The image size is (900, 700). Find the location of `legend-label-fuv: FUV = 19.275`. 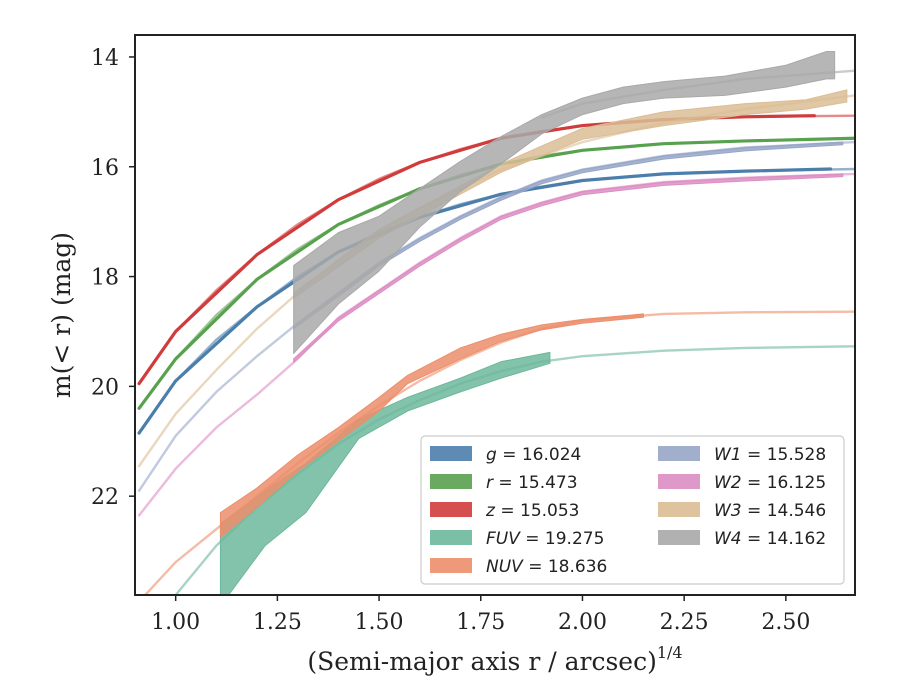

legend-label-fuv: FUV = 19.275 is located at coordinates (545, 539).